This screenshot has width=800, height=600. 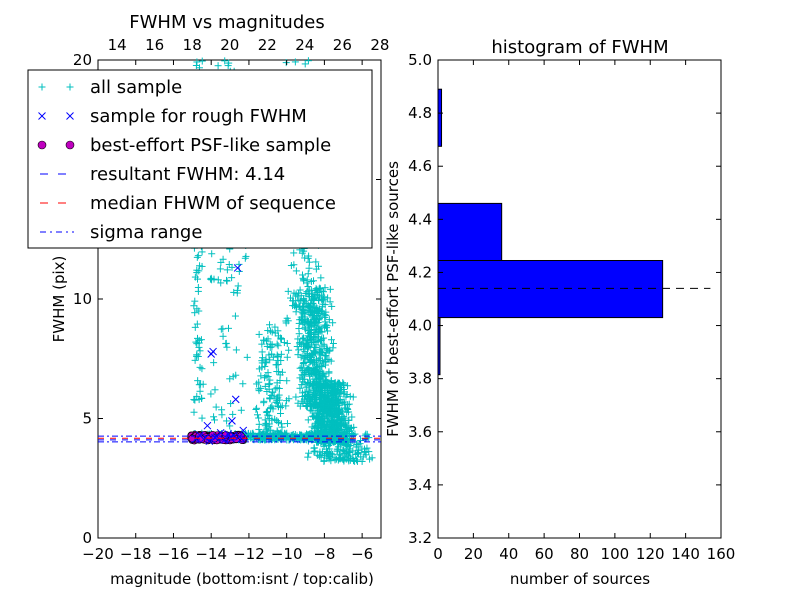 What do you see at coordinates (508, 554) in the screenshot?
I see `histogram-x-tick-label: 40` at bounding box center [508, 554].